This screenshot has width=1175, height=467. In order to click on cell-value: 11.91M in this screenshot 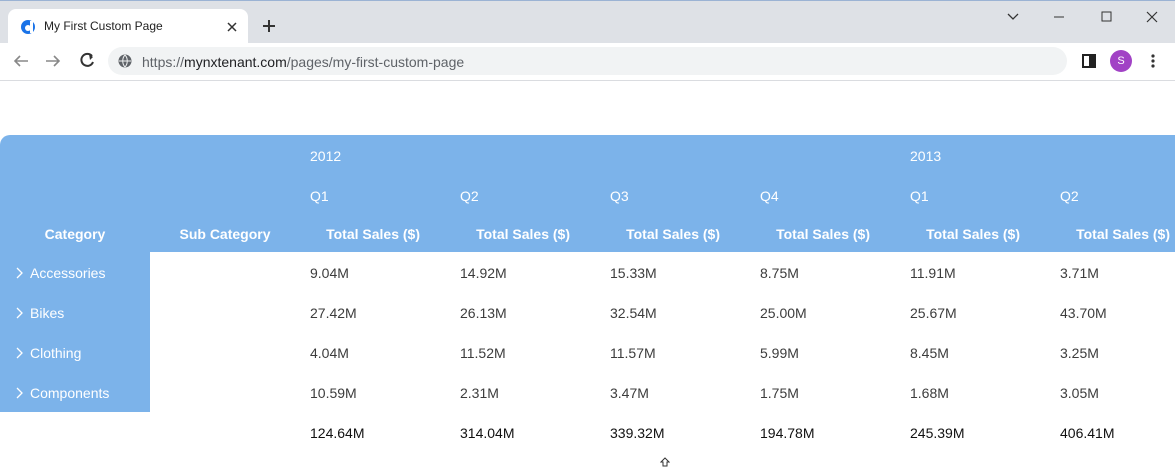, I will do `click(933, 273)`.